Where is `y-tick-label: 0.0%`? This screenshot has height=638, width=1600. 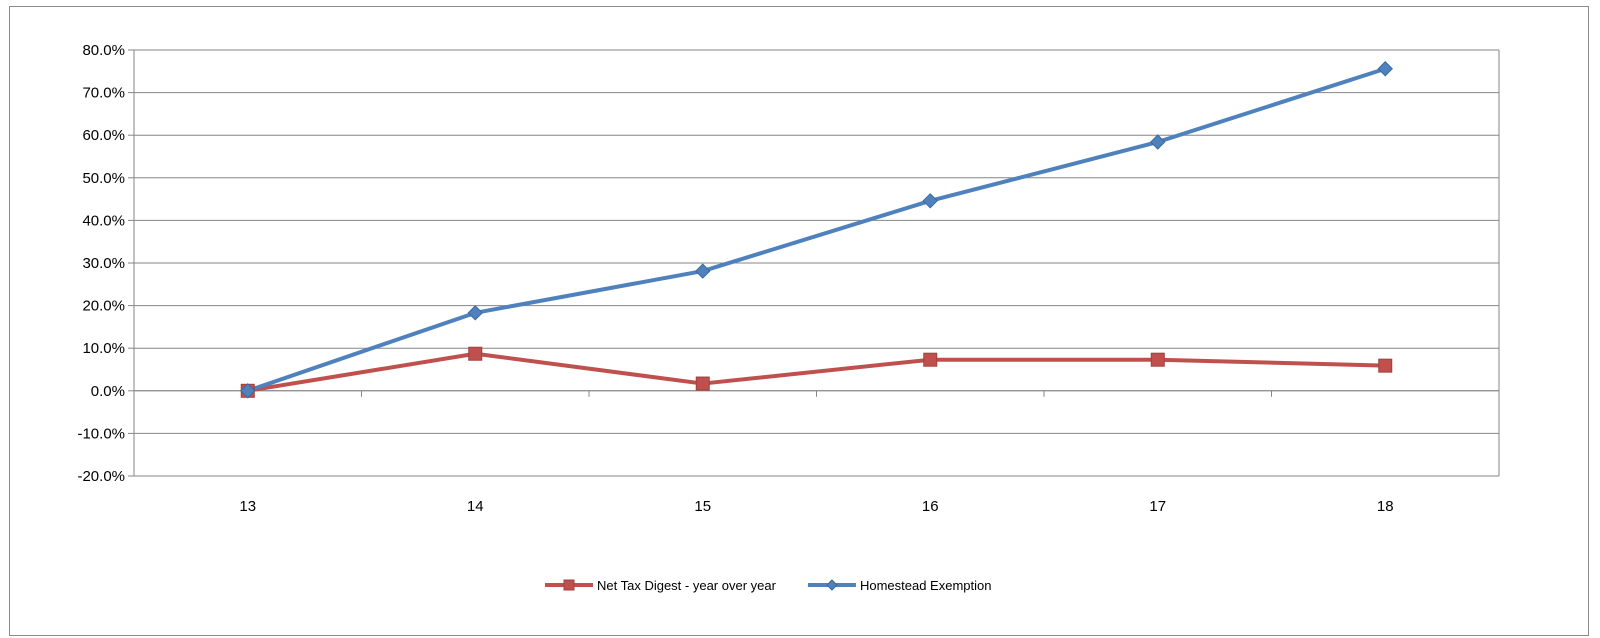 y-tick-label: 0.0% is located at coordinates (108, 391).